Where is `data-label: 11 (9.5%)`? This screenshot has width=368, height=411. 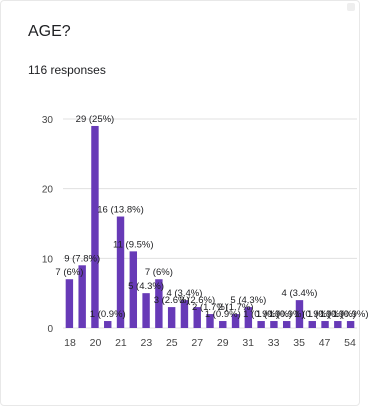 data-label: 11 (9.5%) is located at coordinates (133, 244).